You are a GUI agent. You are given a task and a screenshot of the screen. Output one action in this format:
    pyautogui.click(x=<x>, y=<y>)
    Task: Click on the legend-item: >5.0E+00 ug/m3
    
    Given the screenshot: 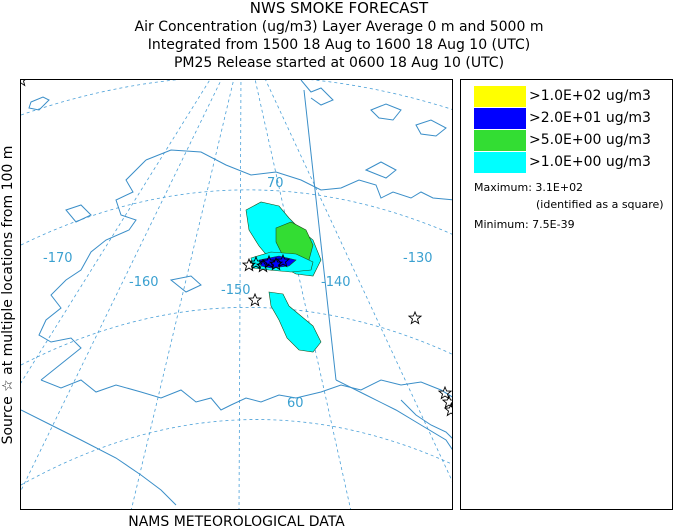 What is the action you would take?
    pyautogui.click(x=574, y=140)
    